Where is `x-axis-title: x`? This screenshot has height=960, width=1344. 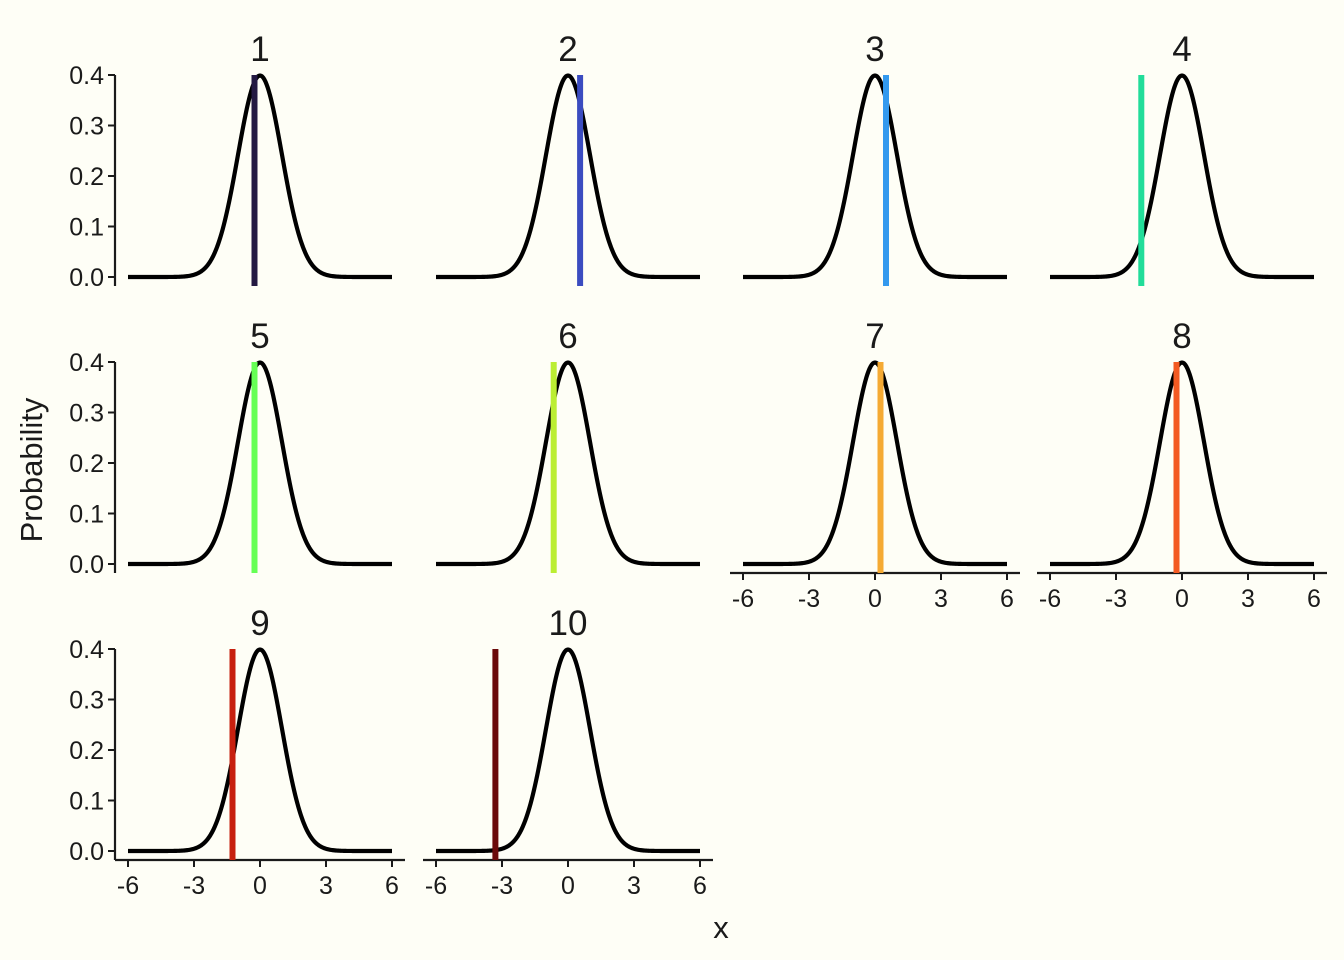
x-axis-title: x is located at coordinates (721, 927).